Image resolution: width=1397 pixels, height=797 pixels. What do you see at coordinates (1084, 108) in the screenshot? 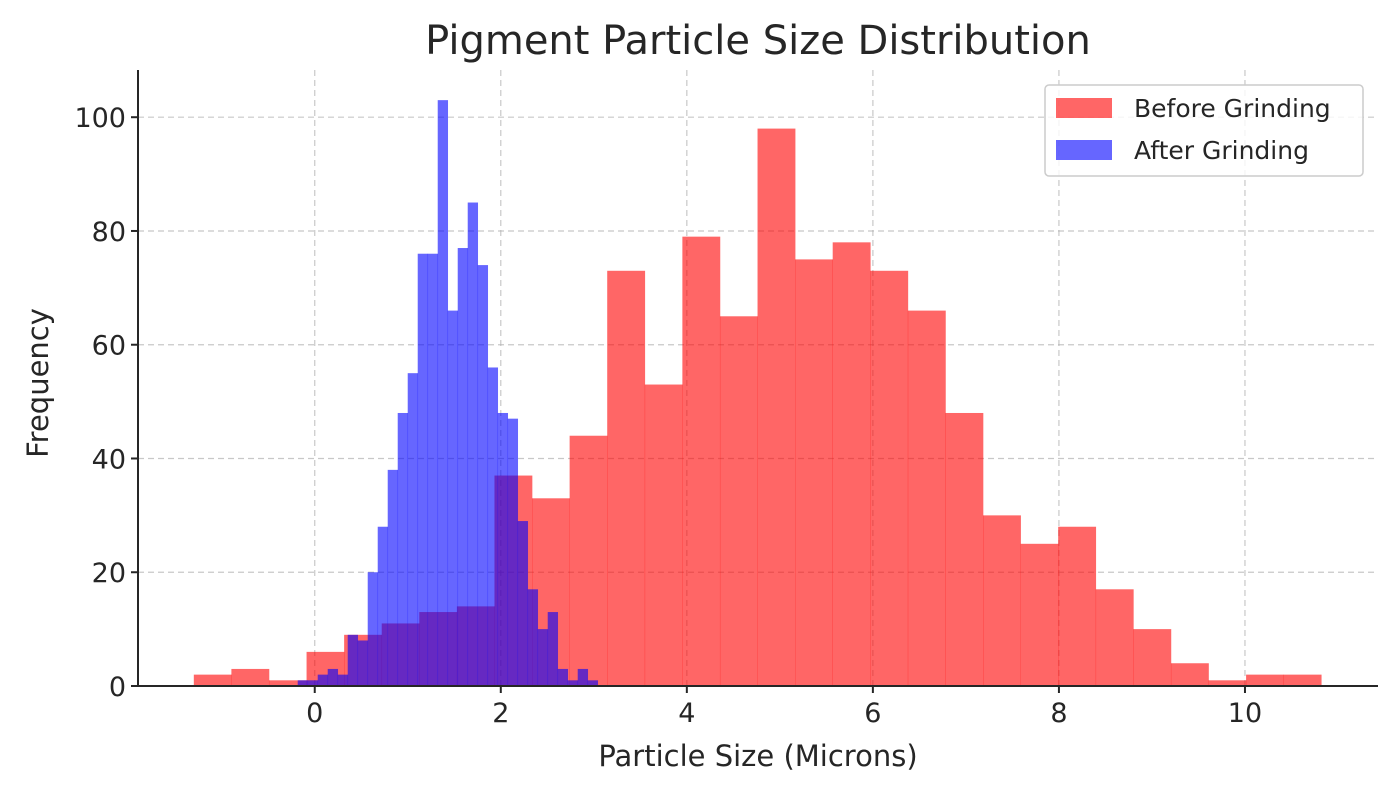
I see `legend-swatch-before` at bounding box center [1084, 108].